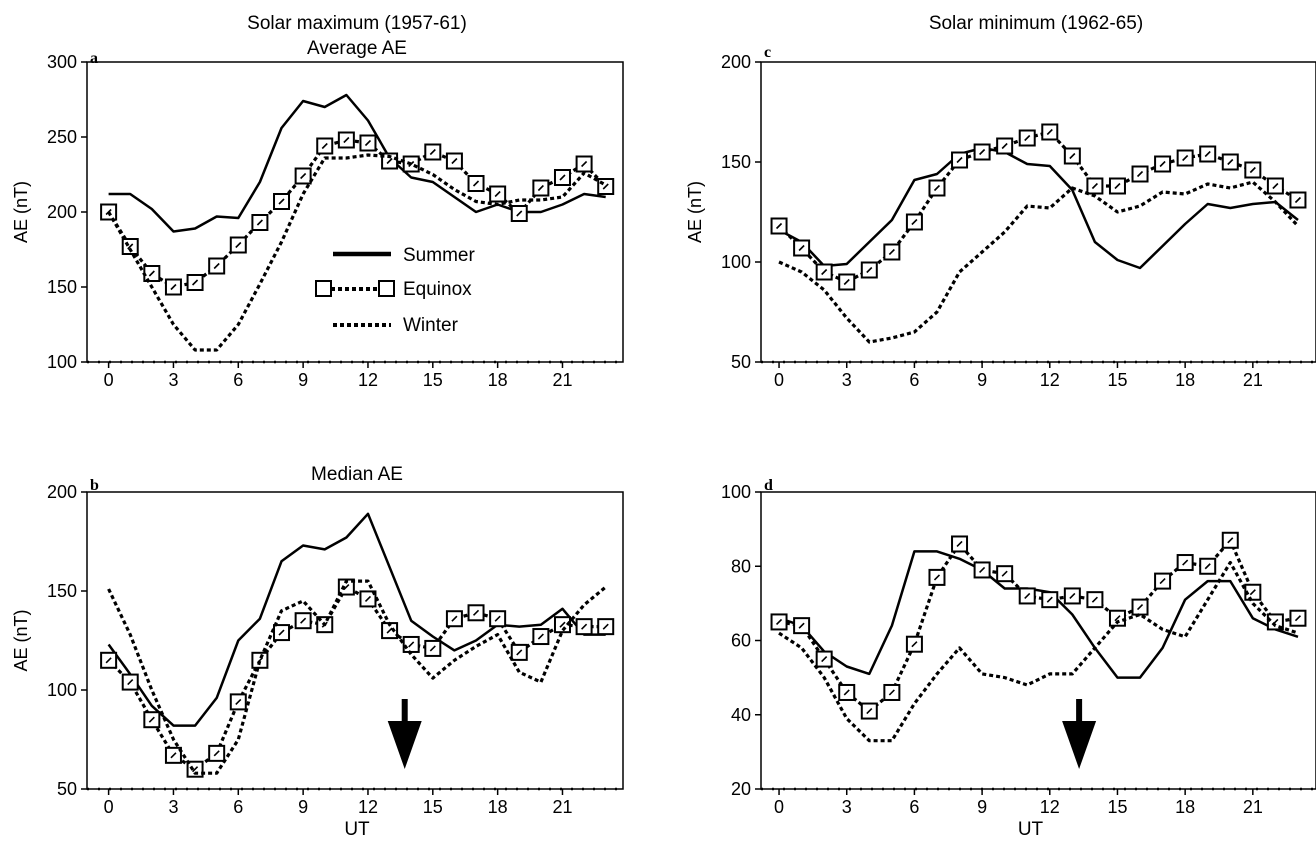 The image size is (1316, 843). What do you see at coordinates (357, 48) in the screenshot?
I see `panel-a-subtitle: Average AE` at bounding box center [357, 48].